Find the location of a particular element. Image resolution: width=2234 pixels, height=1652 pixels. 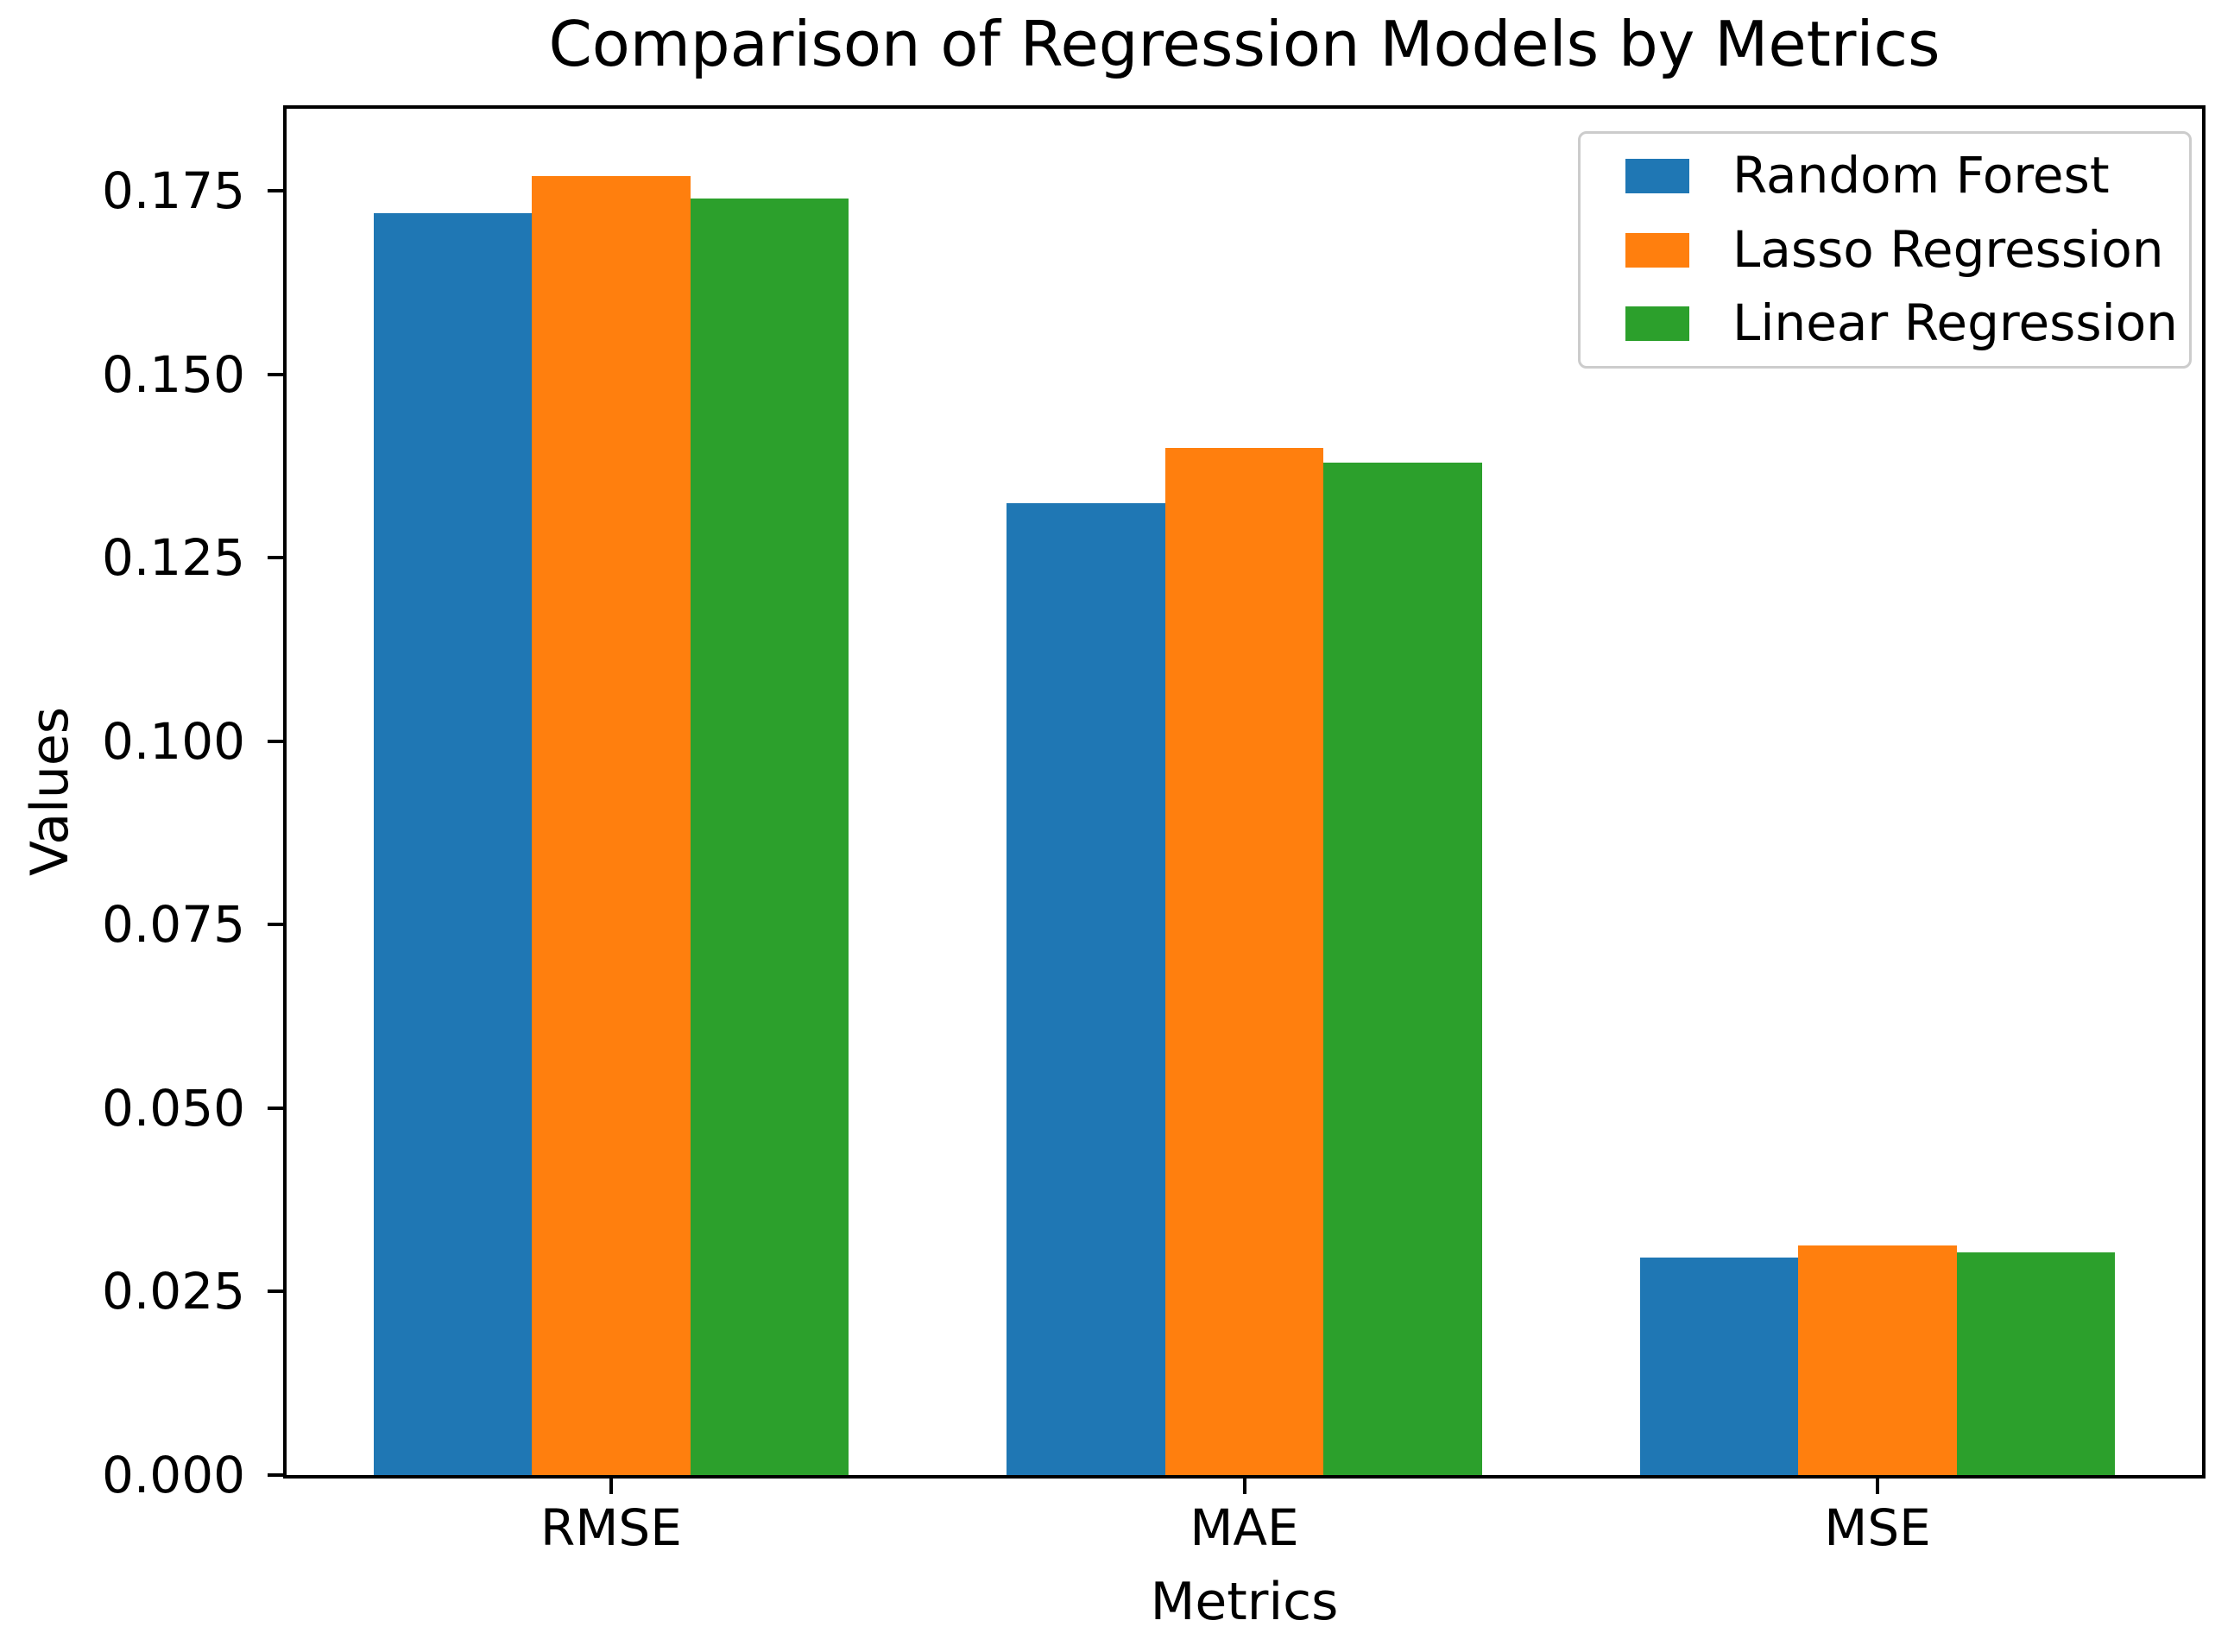

y-tick-0.050 is located at coordinates (277, 1108).